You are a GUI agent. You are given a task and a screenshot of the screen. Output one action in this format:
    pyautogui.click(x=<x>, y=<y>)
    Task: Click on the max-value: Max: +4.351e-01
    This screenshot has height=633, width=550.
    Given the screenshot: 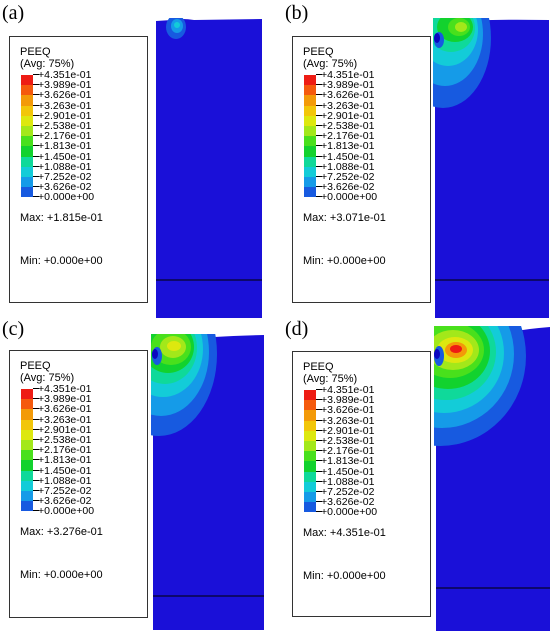 What is the action you would take?
    pyautogui.click(x=344, y=533)
    